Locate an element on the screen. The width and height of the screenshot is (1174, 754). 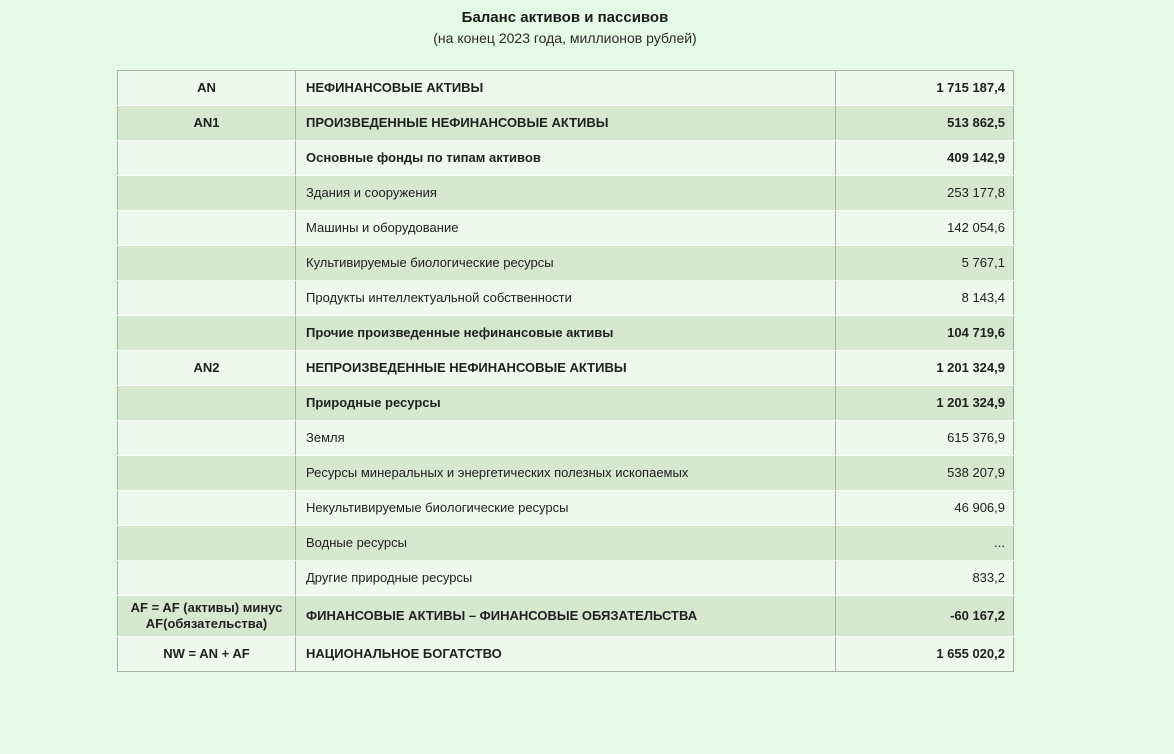
row-code-cell: AF = AF (активы) минус AF(обязательства) is located at coordinates (206, 616).